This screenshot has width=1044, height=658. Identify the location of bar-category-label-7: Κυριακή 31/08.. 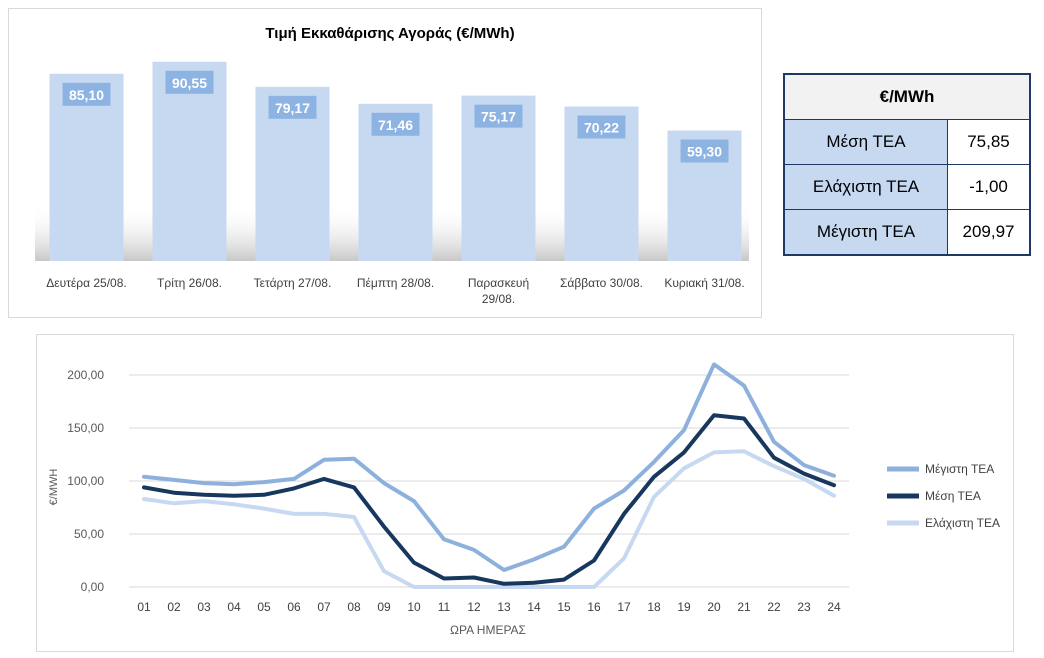
(704, 283).